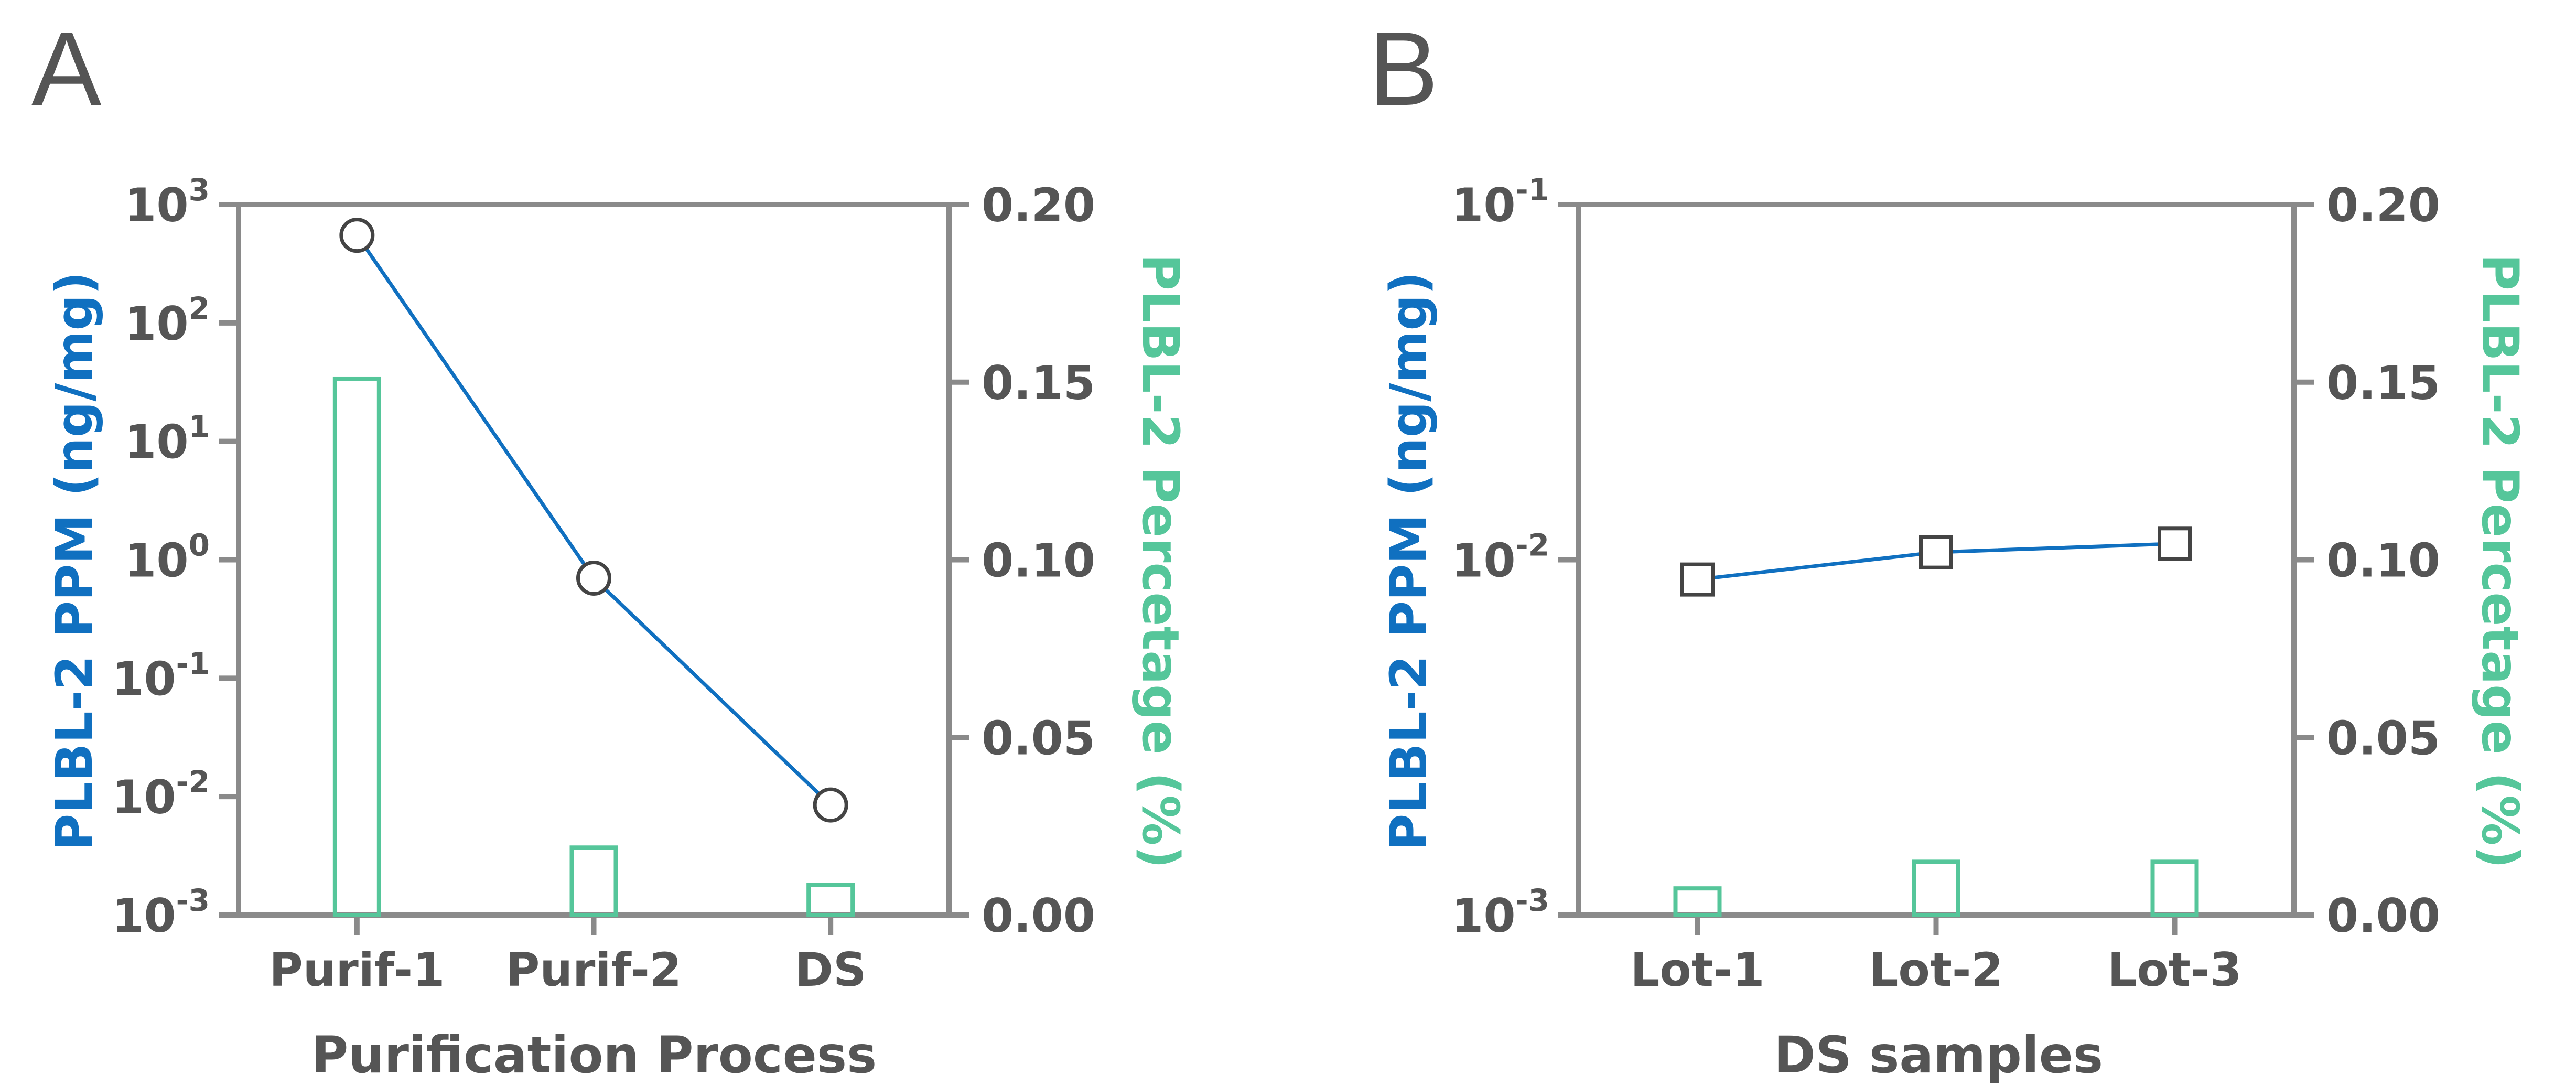 This screenshot has height=1086, width=2576. What do you see at coordinates (1160, 561) in the screenshot?
I see `panel-a-right-y-axis-label: PLBL-2 Percetage (%)` at bounding box center [1160, 561].